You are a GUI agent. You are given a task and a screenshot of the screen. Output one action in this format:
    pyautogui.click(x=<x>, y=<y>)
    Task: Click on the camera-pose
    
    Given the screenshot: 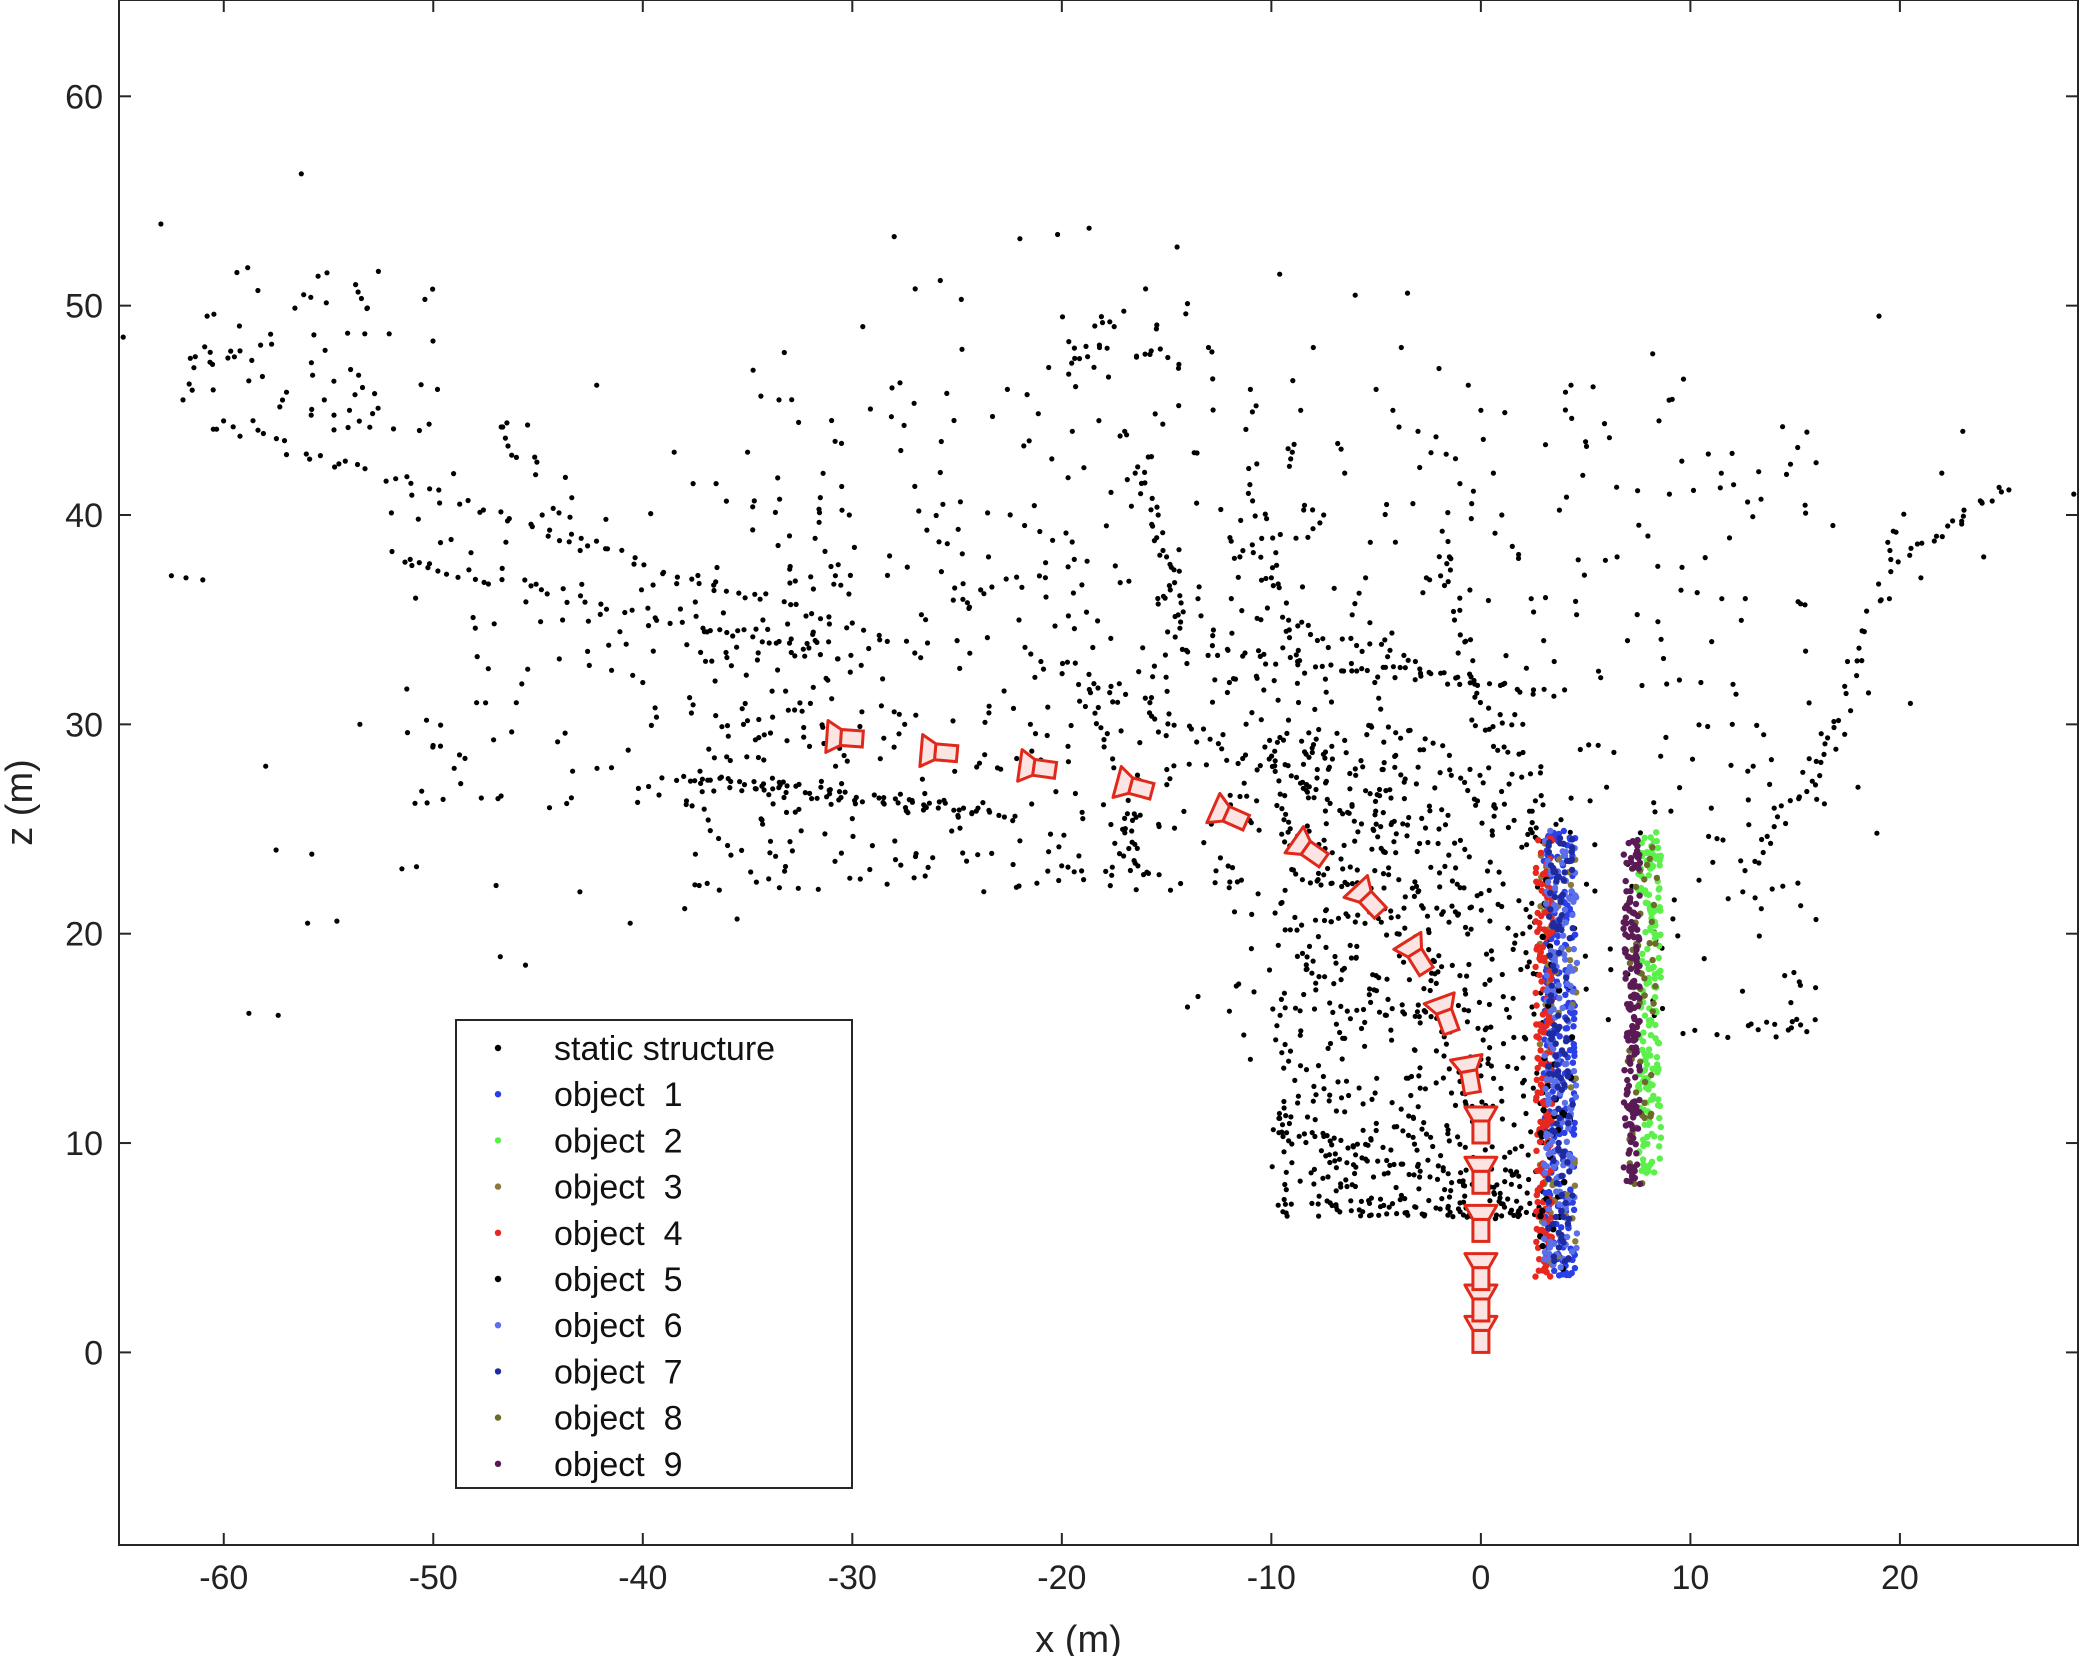 What is the action you would take?
    pyautogui.click(x=1133, y=783)
    